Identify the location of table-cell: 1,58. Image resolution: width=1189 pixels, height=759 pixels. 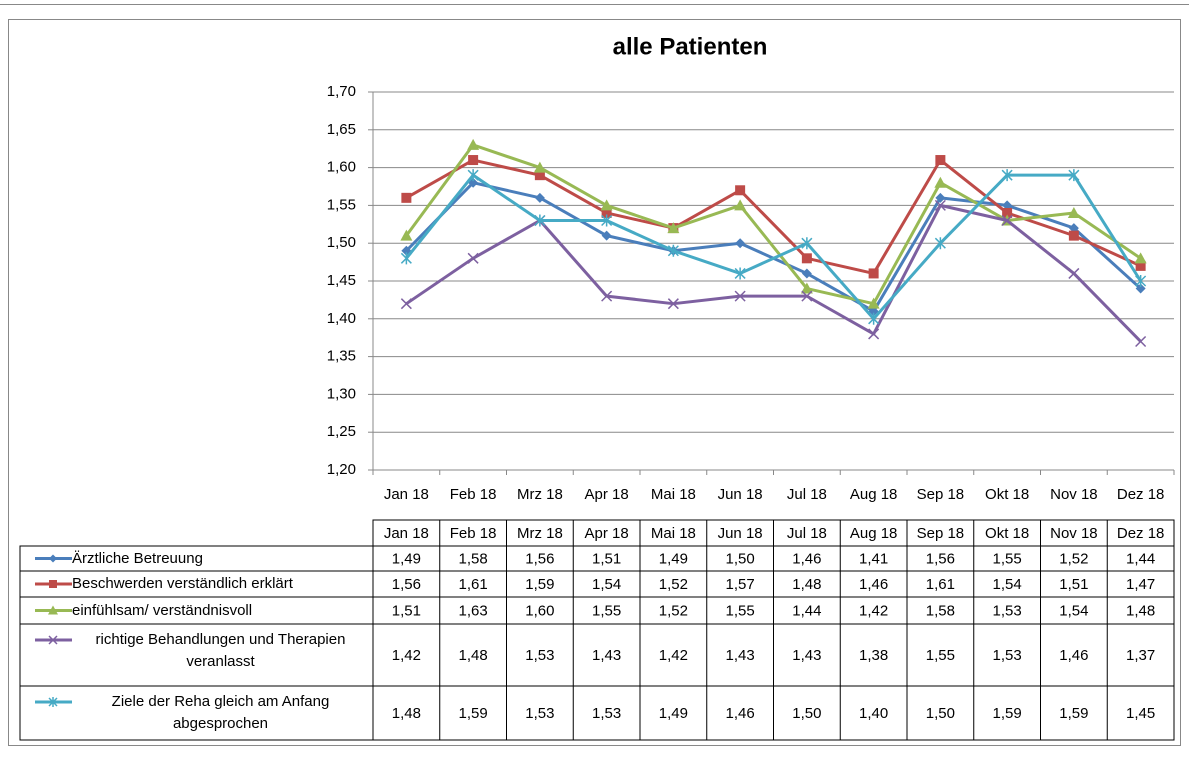
(473, 558).